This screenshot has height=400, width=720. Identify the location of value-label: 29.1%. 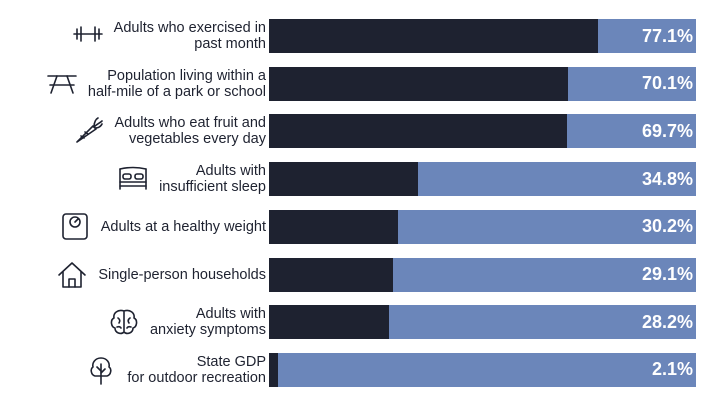
(667, 274).